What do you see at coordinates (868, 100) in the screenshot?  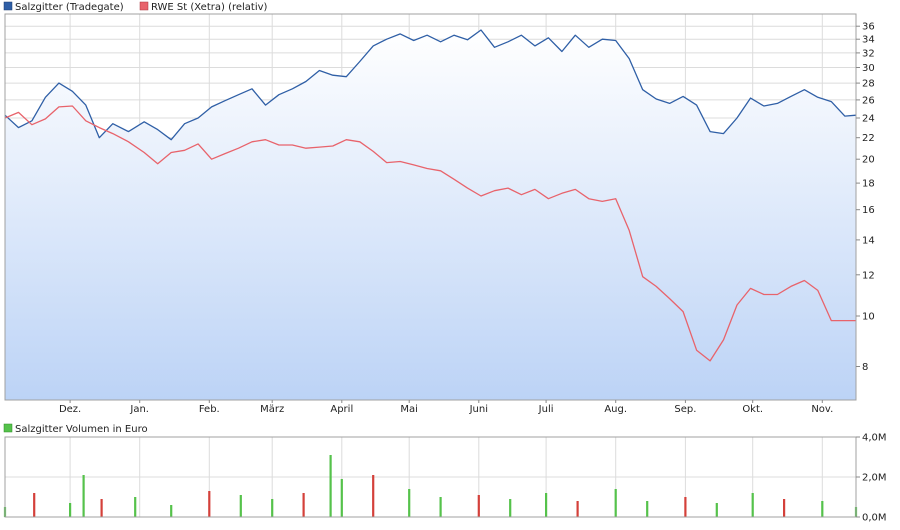 I see `y-tick-label: 26` at bounding box center [868, 100].